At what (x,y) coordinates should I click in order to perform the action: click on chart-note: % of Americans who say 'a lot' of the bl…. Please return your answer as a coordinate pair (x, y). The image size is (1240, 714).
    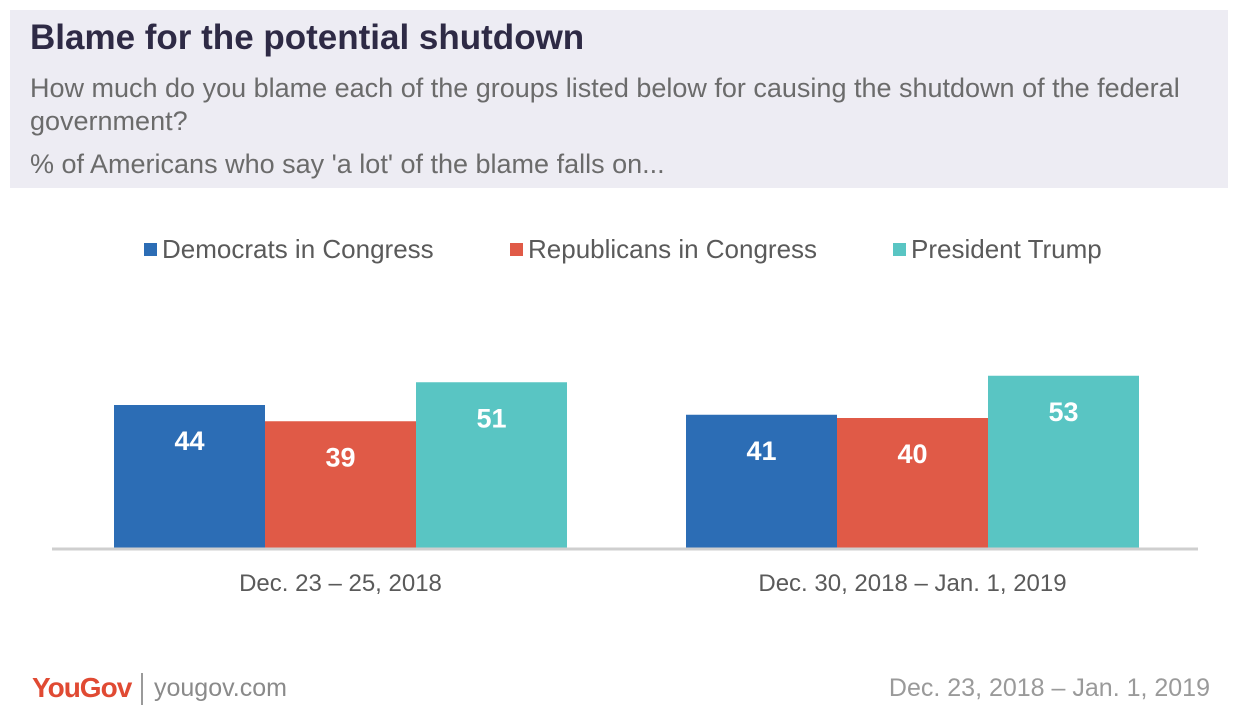
    Looking at the image, I should click on (347, 164).